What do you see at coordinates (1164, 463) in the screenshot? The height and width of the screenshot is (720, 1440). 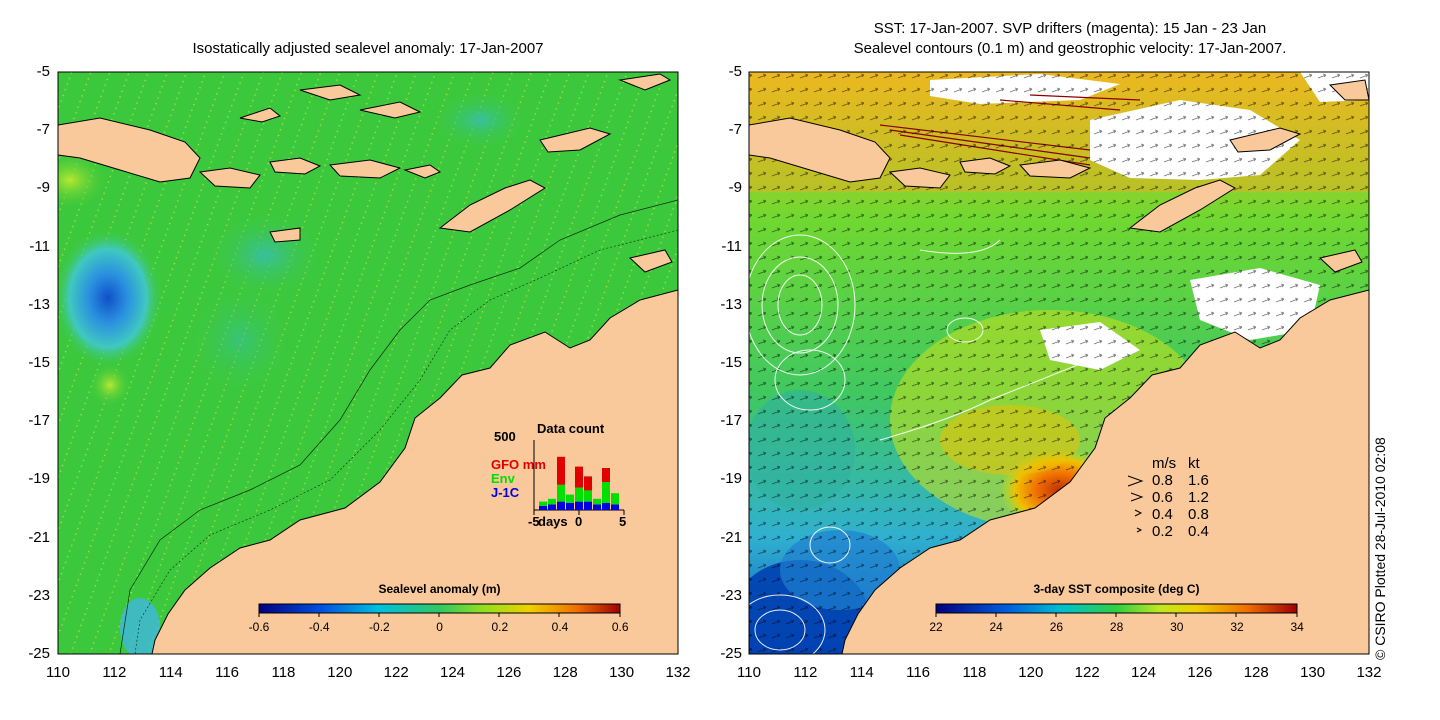 I see `velocity-legend-header-ms: m/s` at bounding box center [1164, 463].